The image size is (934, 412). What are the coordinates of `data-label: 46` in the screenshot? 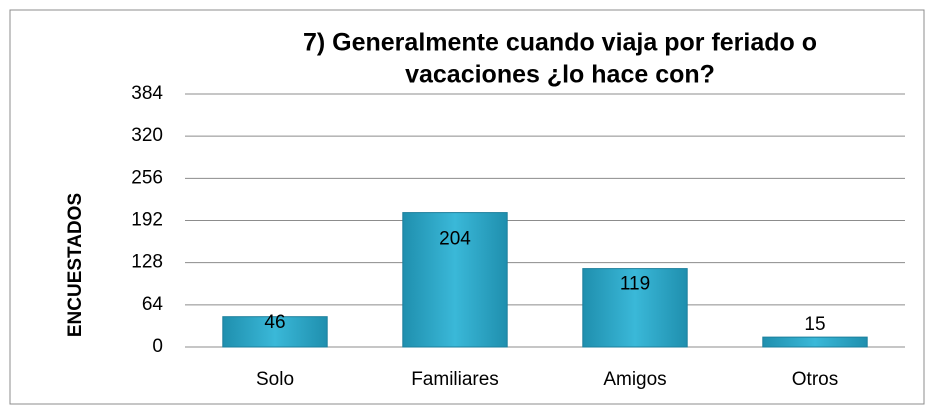 It's located at (274, 322).